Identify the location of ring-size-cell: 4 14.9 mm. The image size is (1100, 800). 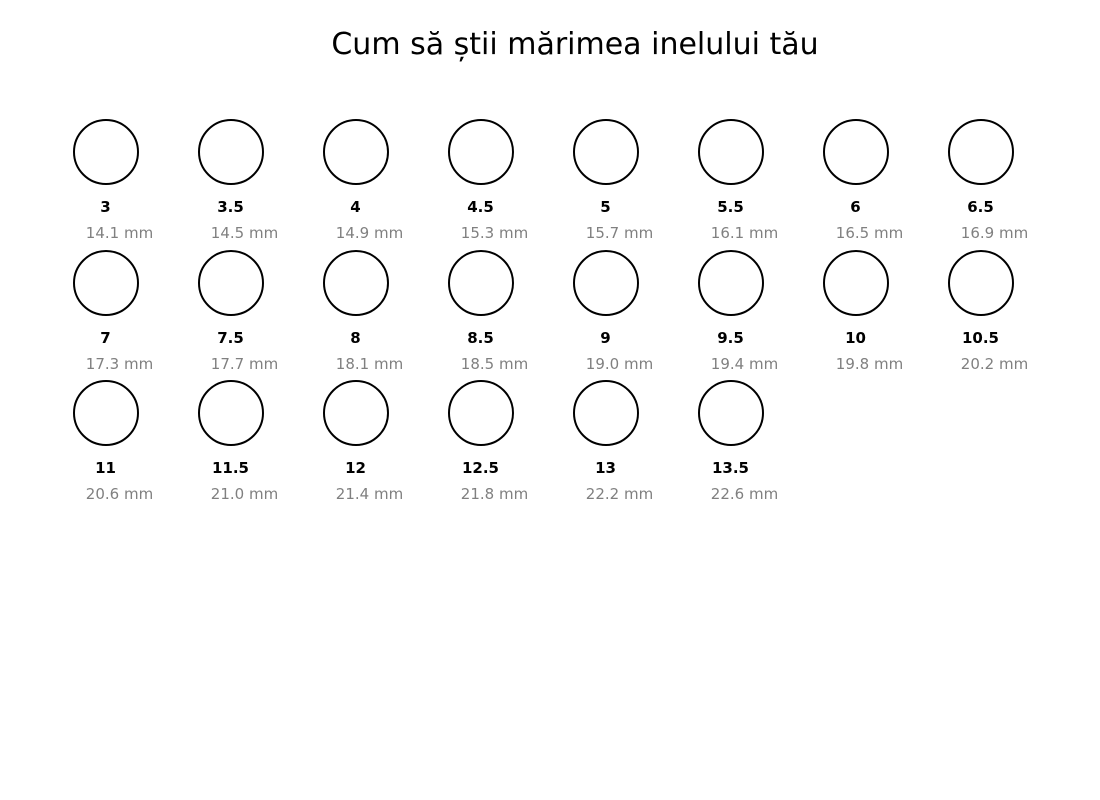
(355, 182).